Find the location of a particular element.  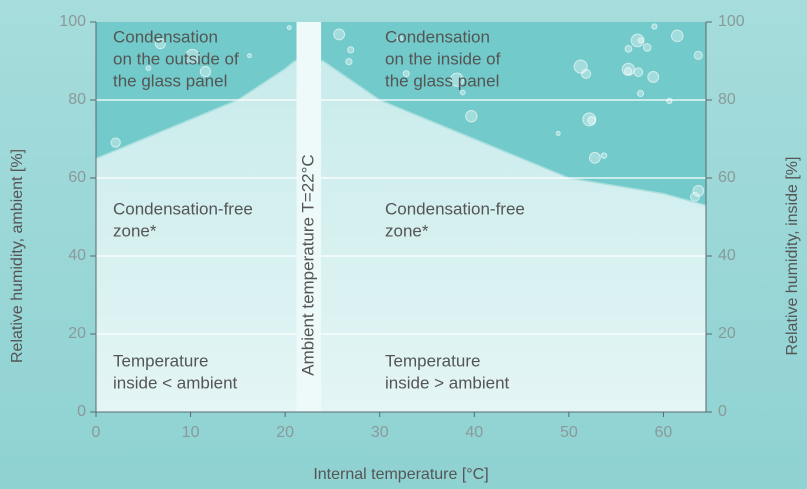

y-tick-label: 20 is located at coordinates (77, 333).